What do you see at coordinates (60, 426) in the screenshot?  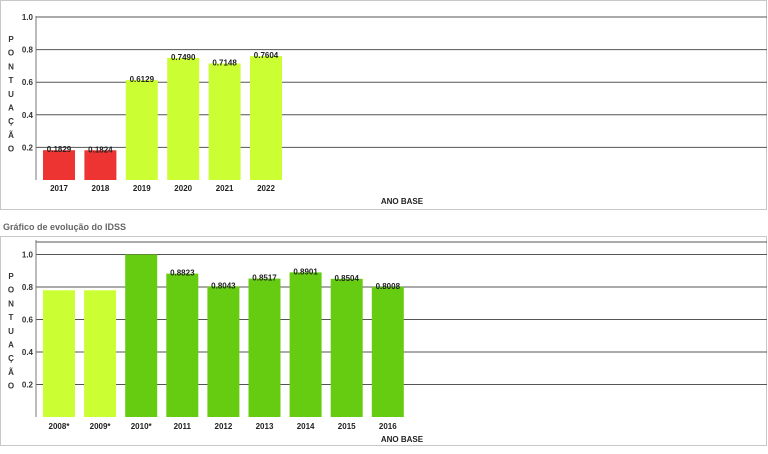 I see `category-label: 2008*` at bounding box center [60, 426].